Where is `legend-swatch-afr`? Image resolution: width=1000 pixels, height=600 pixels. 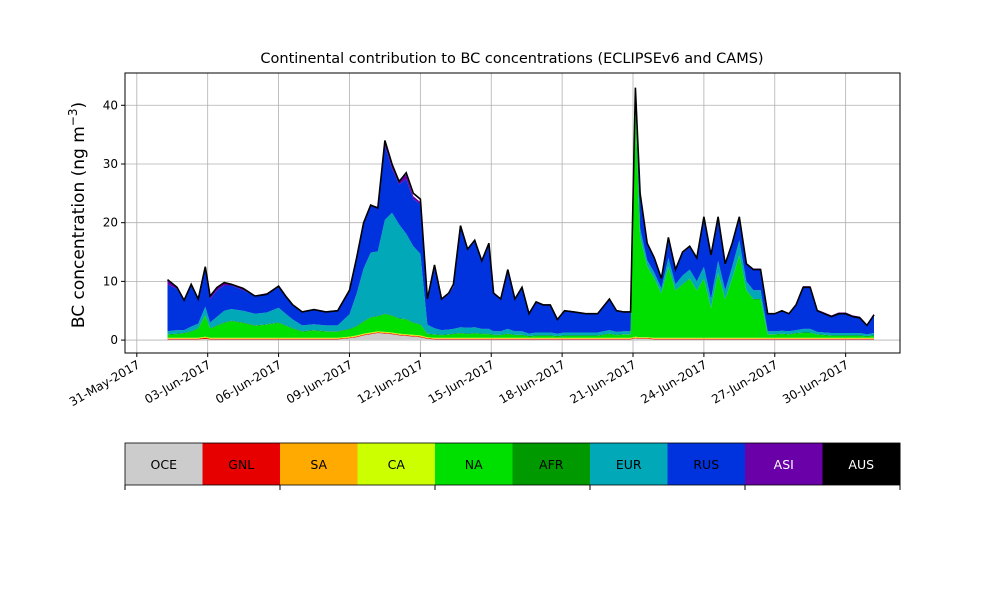
legend-swatch-afr is located at coordinates (551, 464).